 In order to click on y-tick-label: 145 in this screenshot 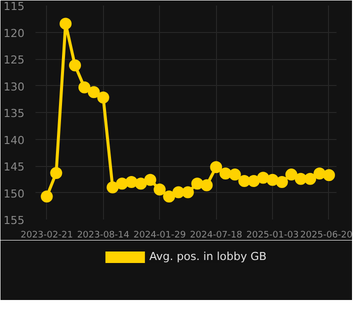, I will do `click(14, 167)`.